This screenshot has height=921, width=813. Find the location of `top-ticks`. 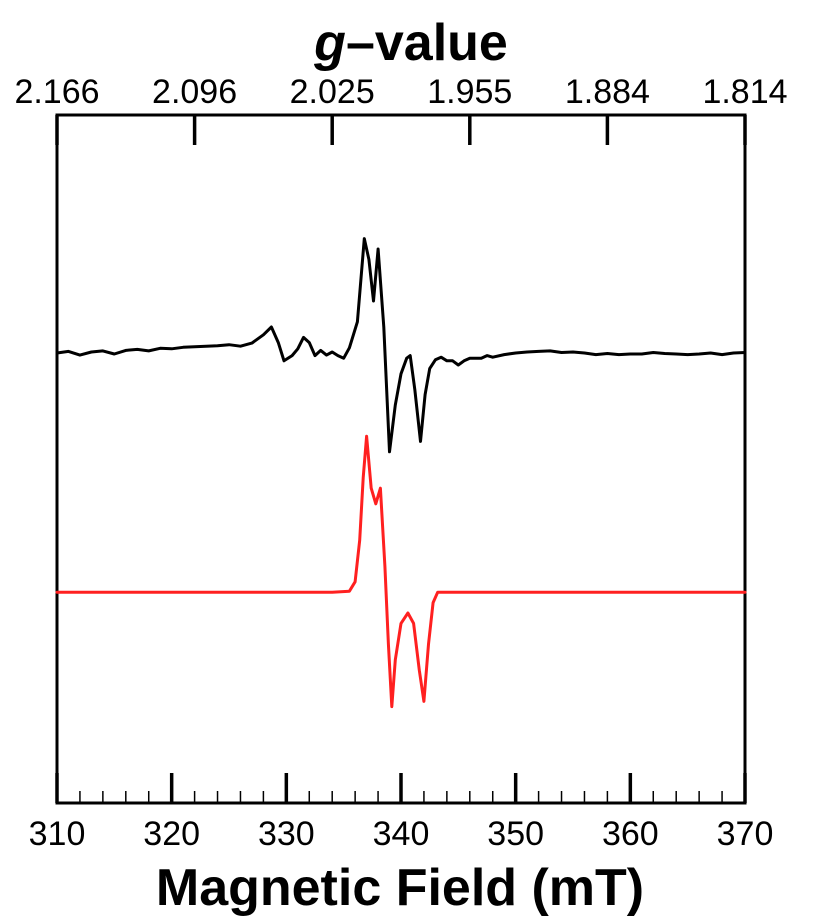

top-ticks is located at coordinates (401, 130).